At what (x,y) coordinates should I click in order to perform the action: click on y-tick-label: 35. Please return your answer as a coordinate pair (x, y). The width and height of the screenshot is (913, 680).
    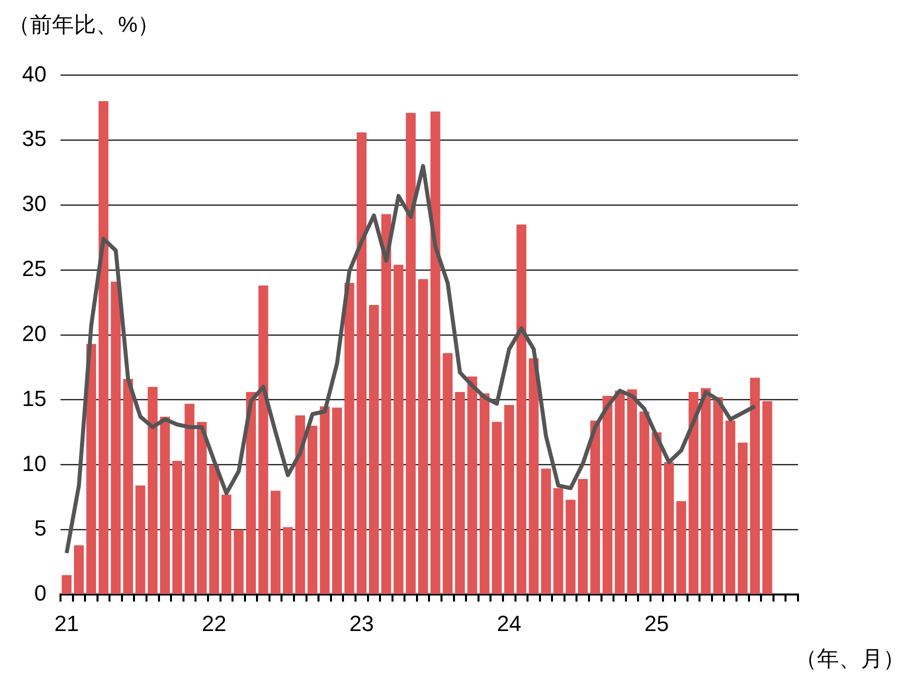
    Looking at the image, I should click on (34, 139).